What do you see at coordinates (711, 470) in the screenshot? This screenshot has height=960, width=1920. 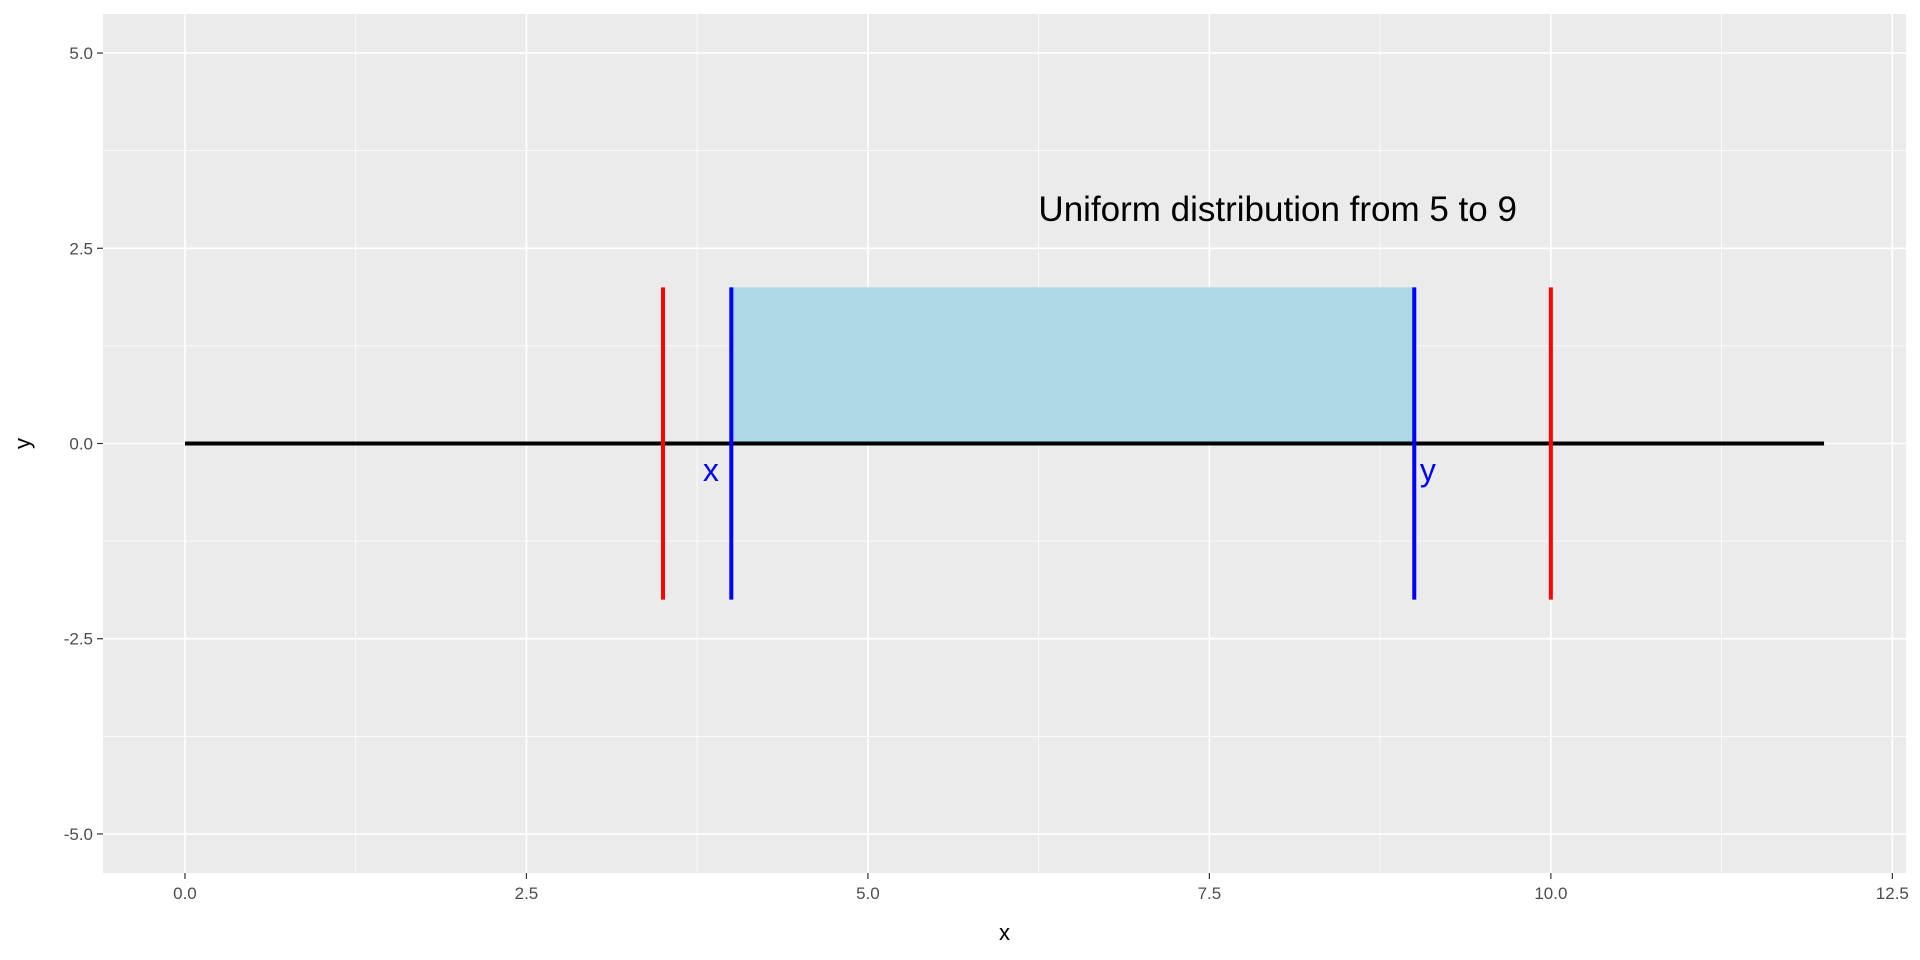 I see `marker-label-x: x` at bounding box center [711, 470].